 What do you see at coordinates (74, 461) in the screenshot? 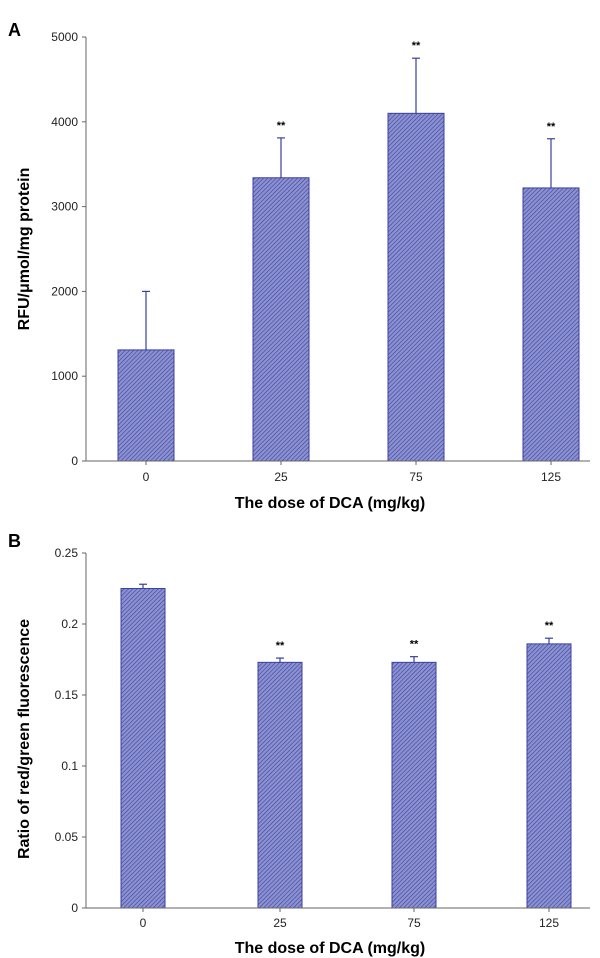
I see `y-tick-label-a-0: 0` at bounding box center [74, 461].